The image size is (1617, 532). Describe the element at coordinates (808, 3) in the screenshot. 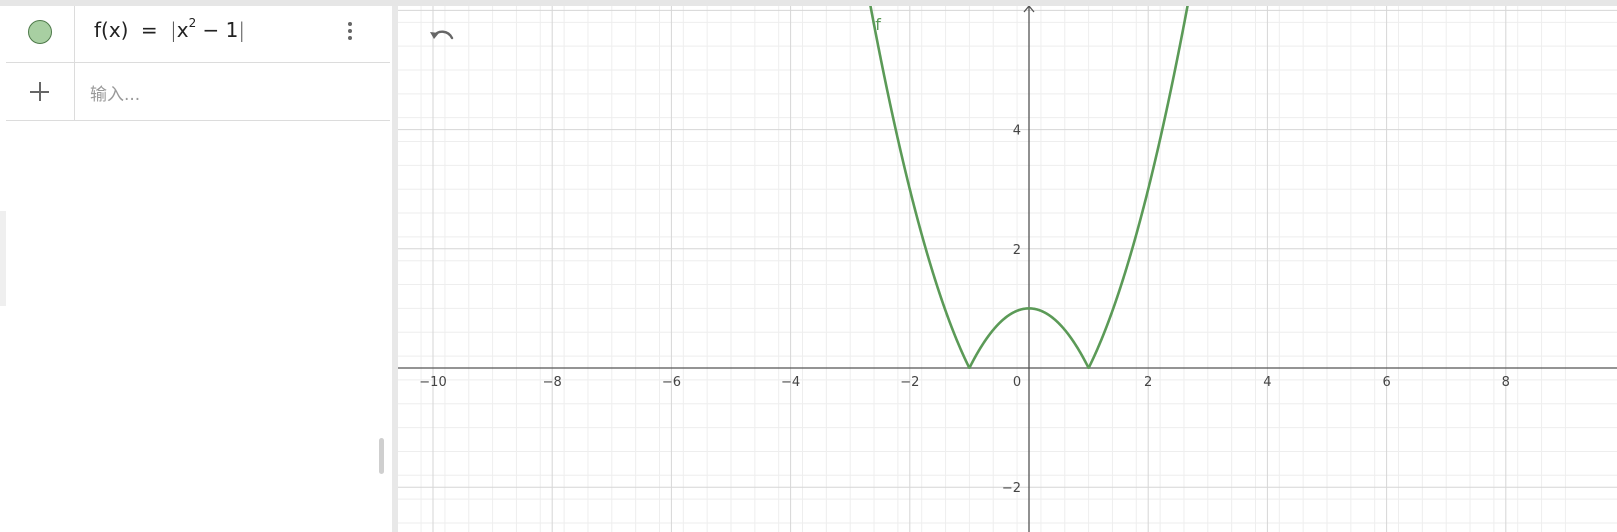

I see `top-border` at that location.